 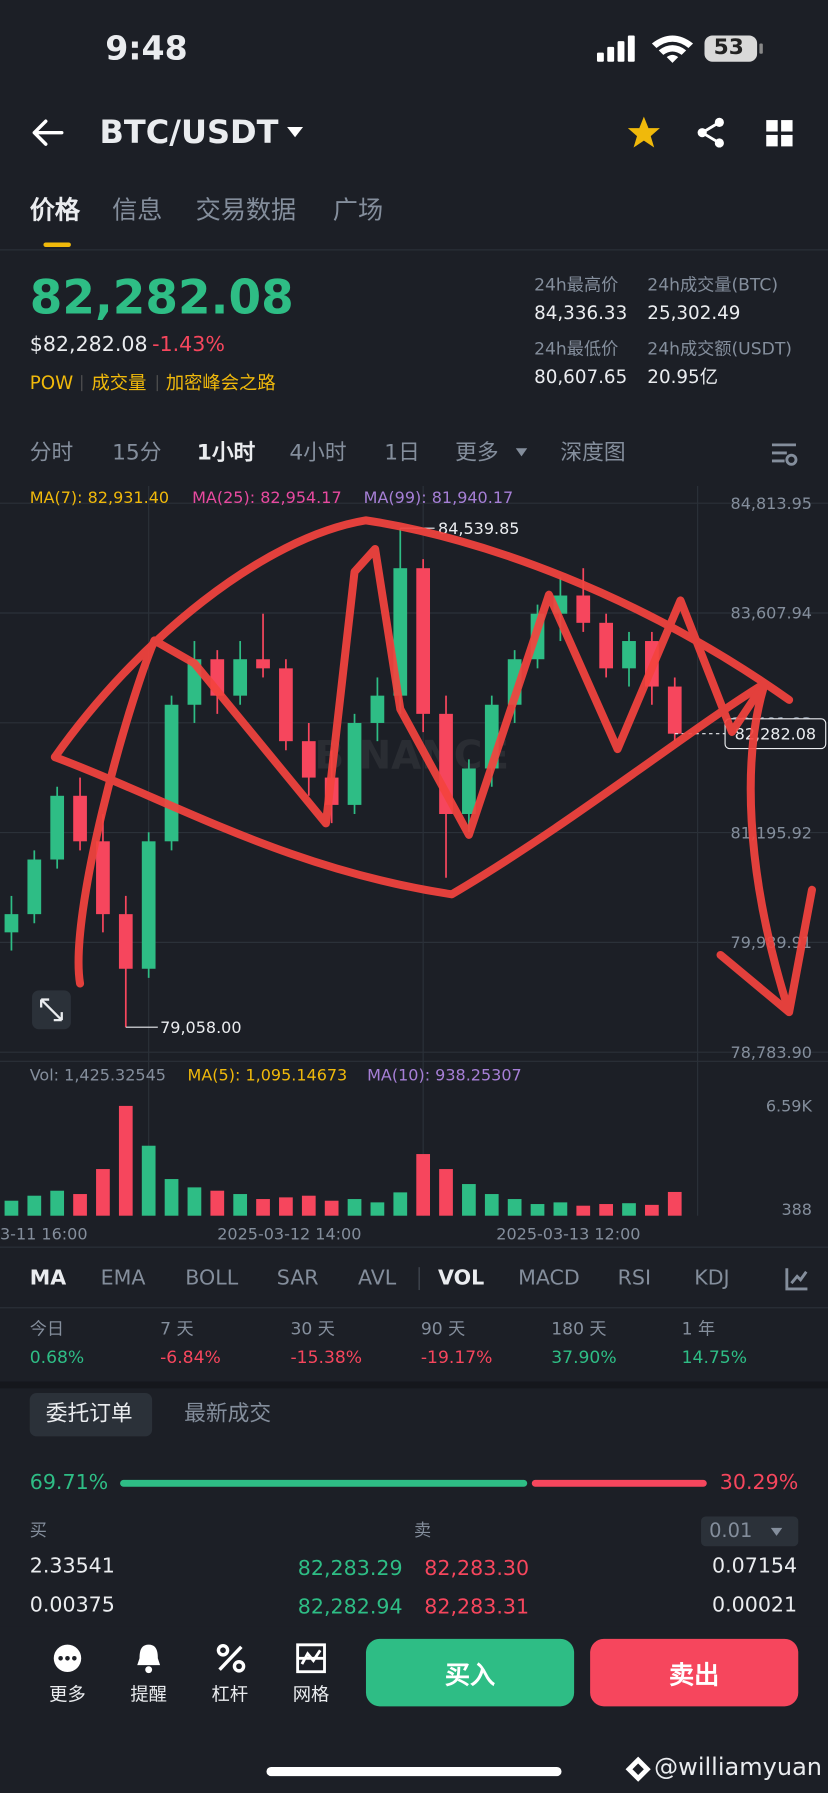 I want to click on perf-value: 0.68%, so click(x=57, y=1357).